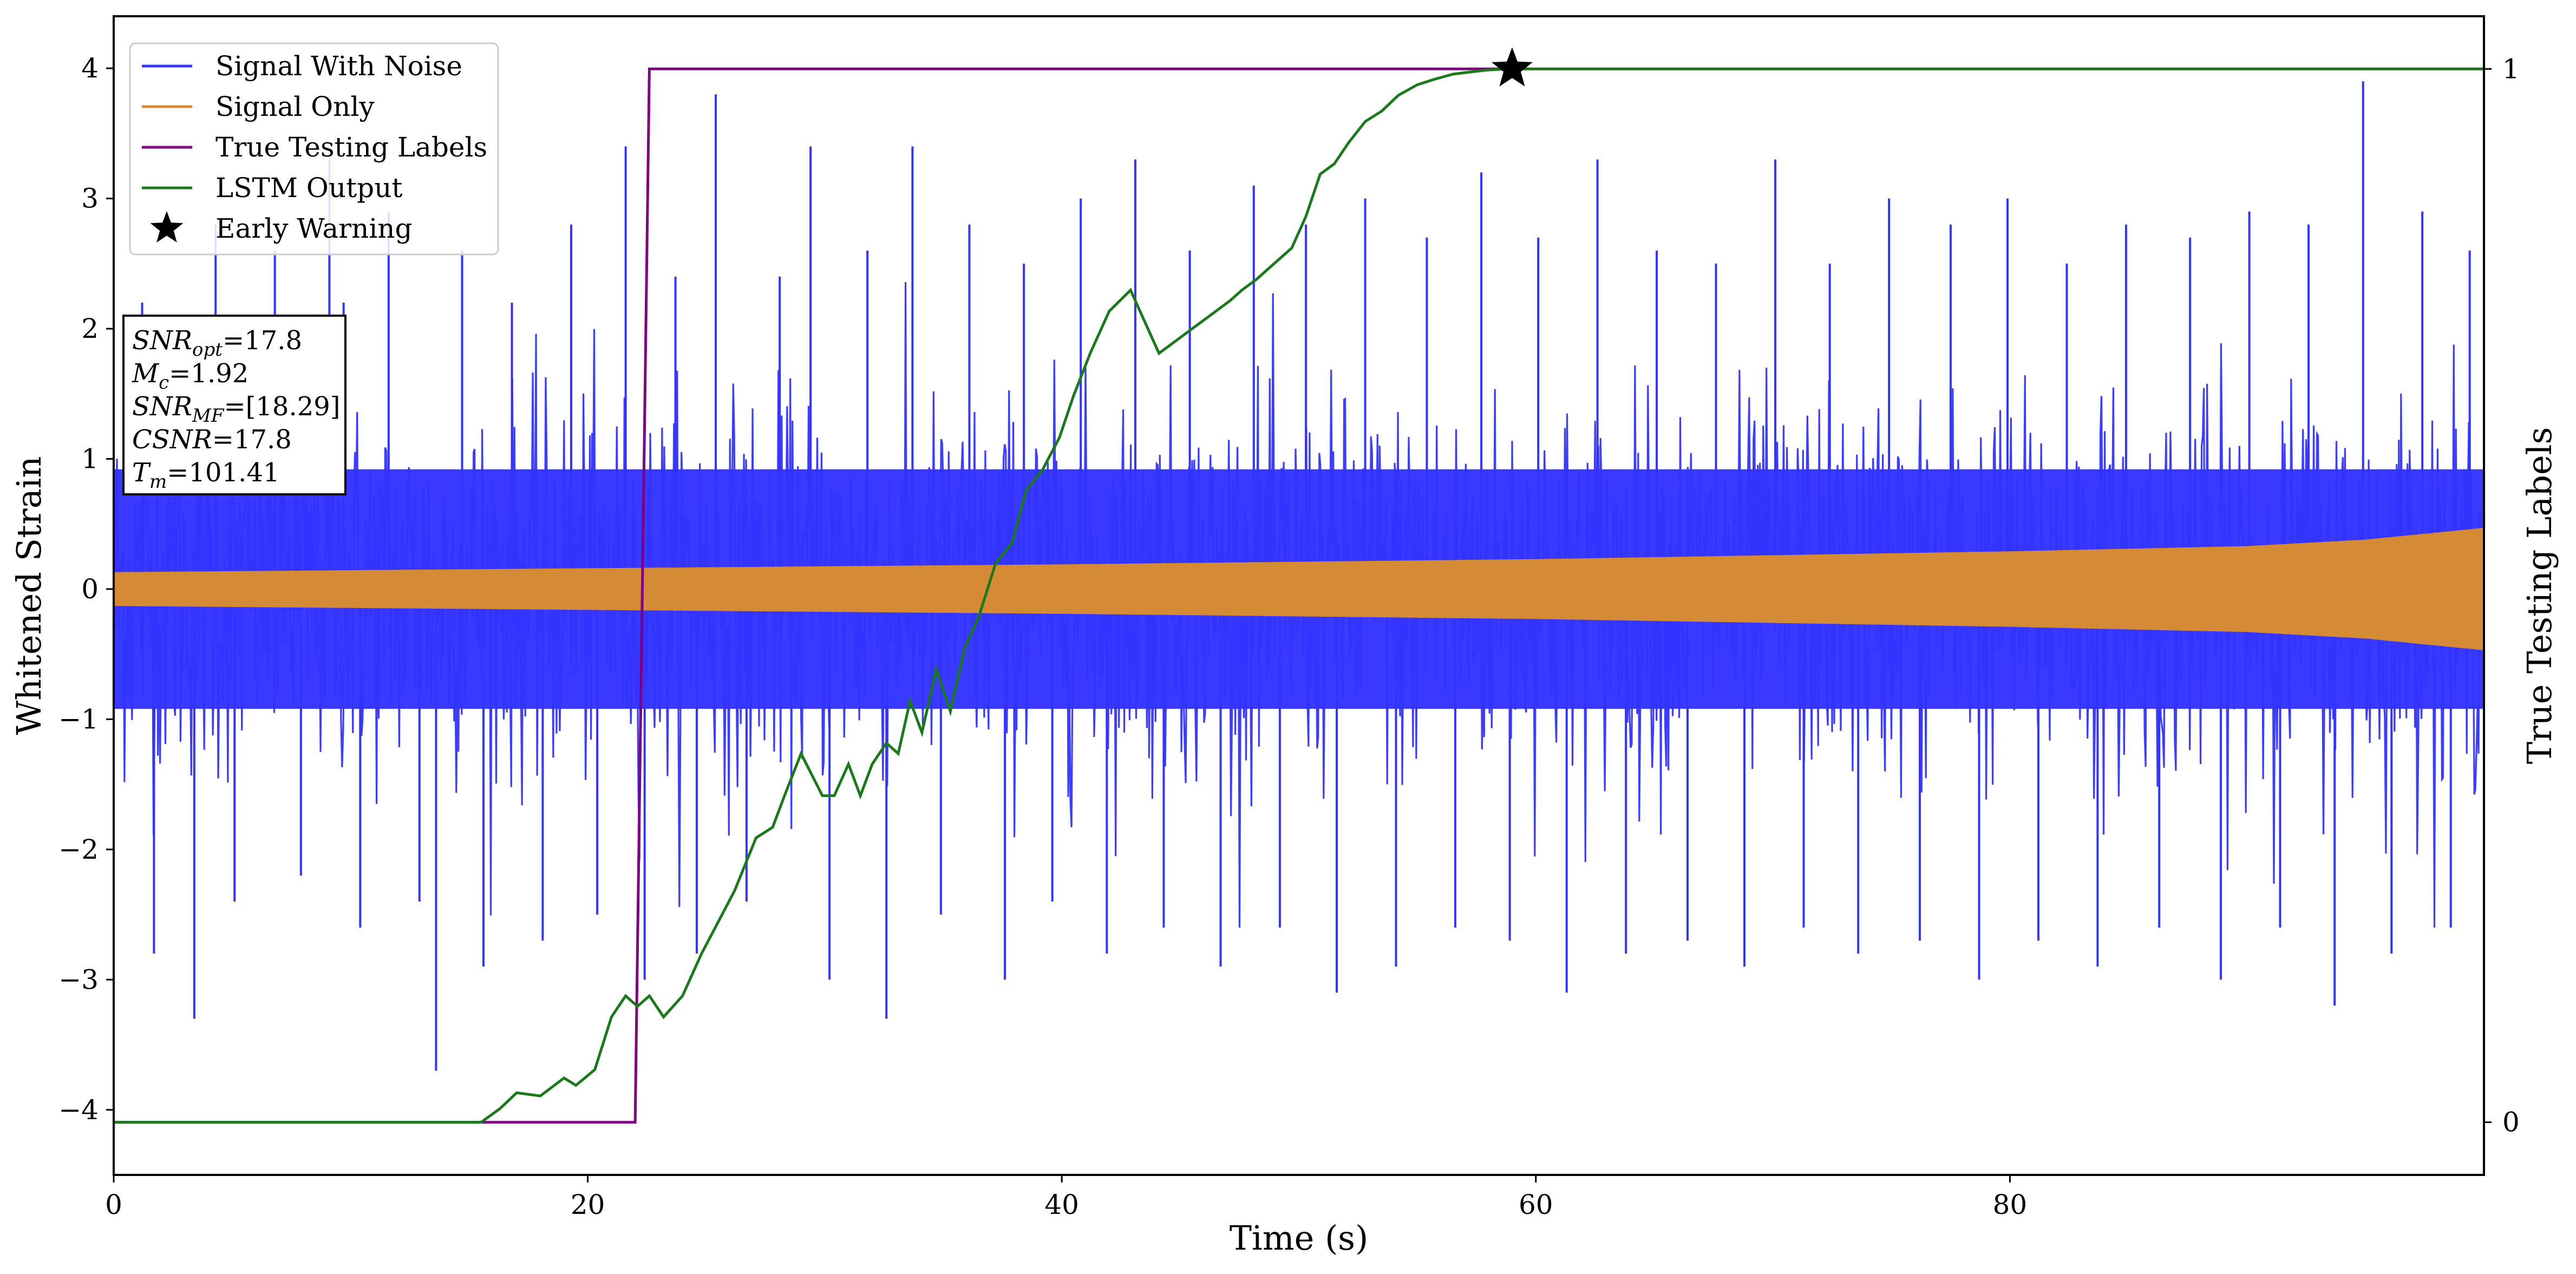  What do you see at coordinates (78, 1110) in the screenshot?
I see `y-tick-label: −4` at bounding box center [78, 1110].